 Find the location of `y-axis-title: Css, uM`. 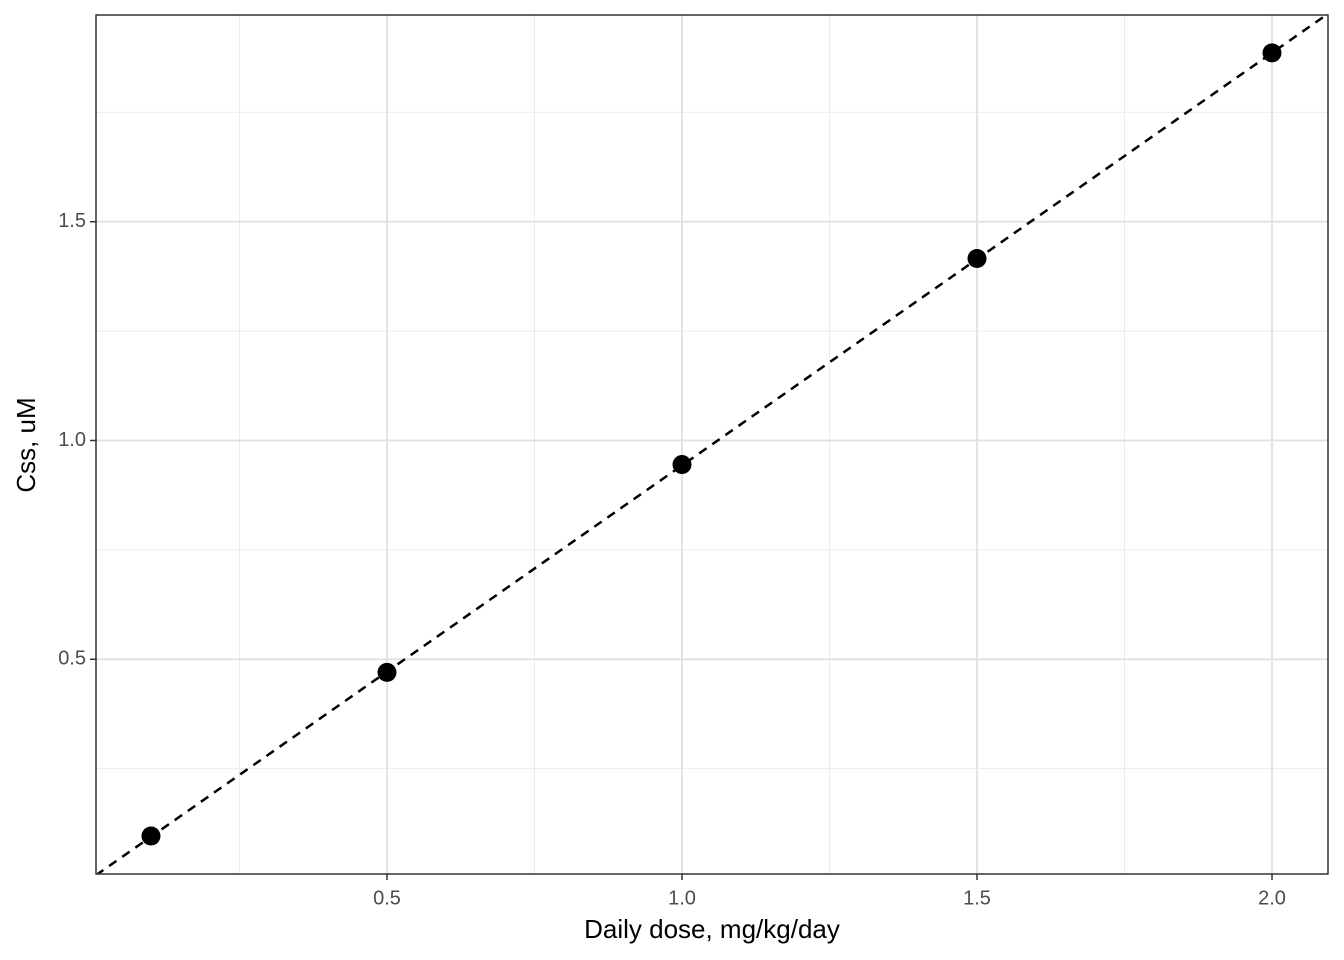

y-axis-title: Css, uM is located at coordinates (26, 444).